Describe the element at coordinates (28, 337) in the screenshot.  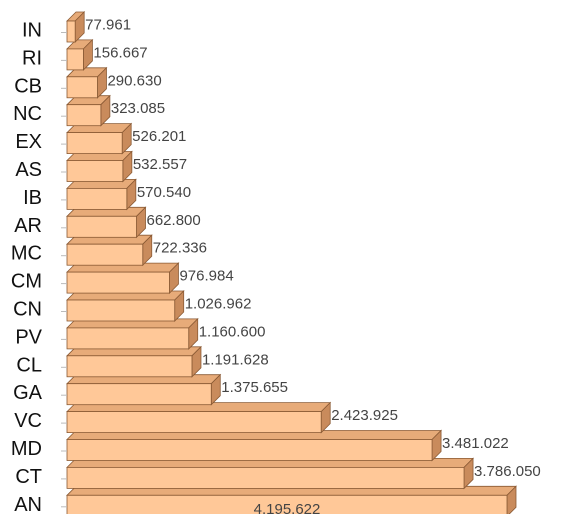
I see `category-label-pv: PV` at that location.